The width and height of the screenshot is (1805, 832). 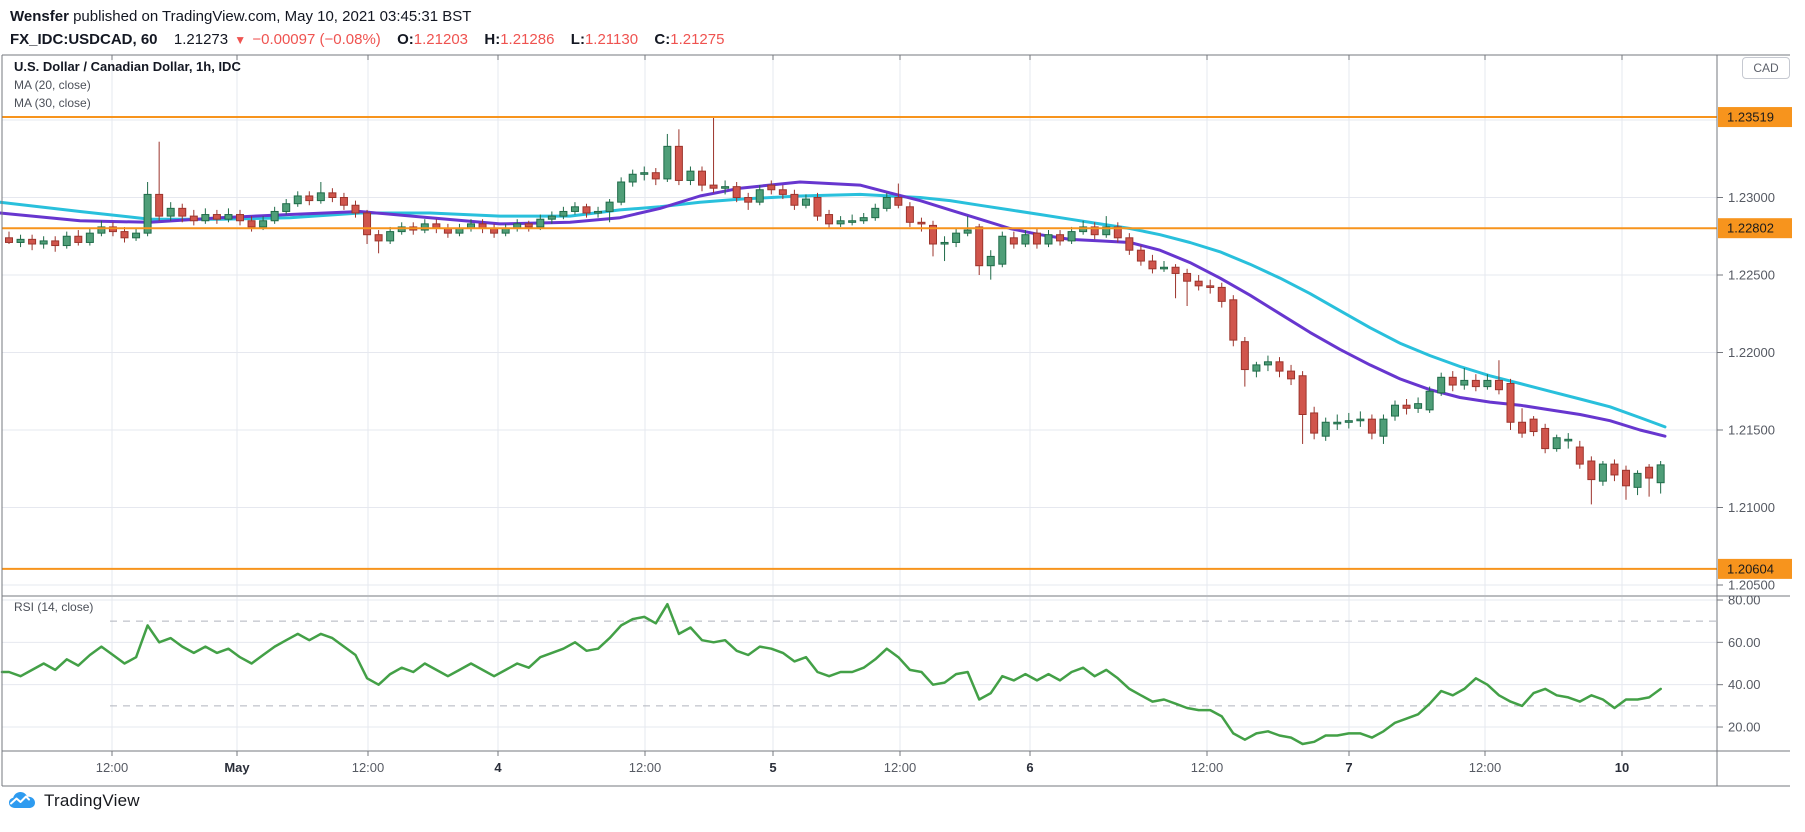 I want to click on high-label: H:, so click(x=492, y=39).